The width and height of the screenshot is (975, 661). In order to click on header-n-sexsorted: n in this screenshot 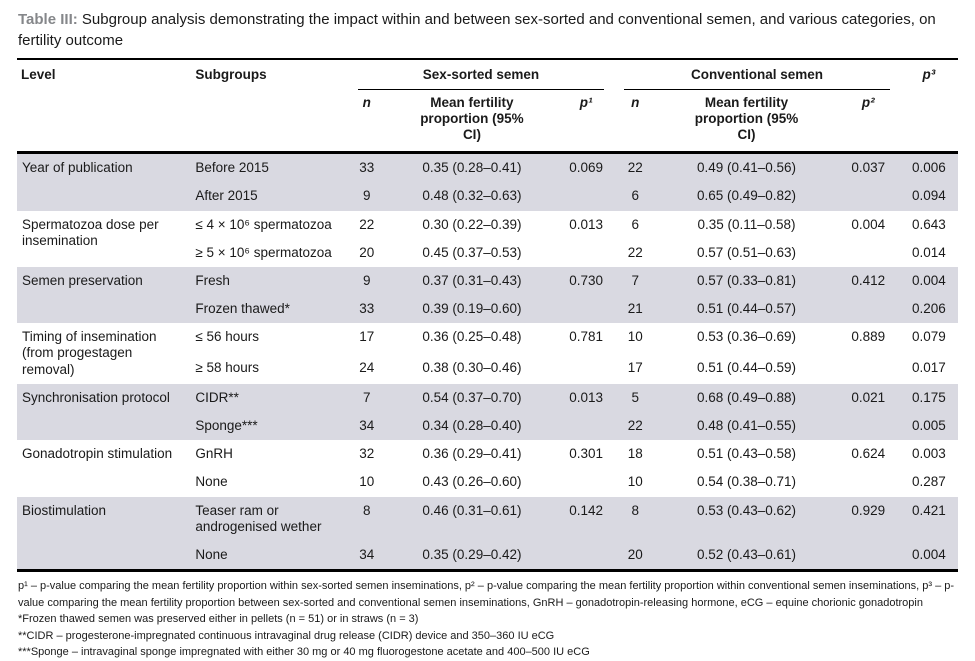, I will do `click(366, 122)`.